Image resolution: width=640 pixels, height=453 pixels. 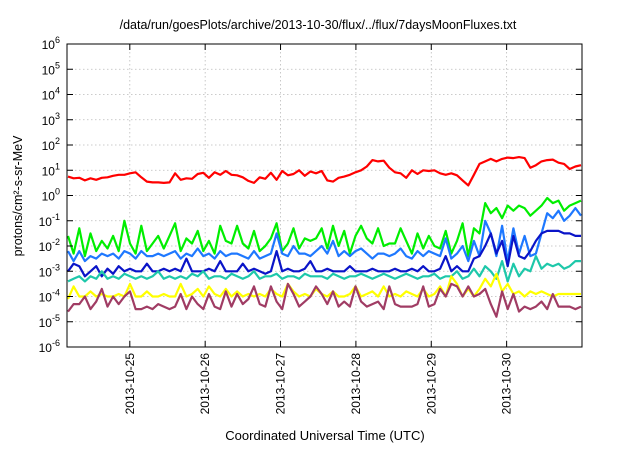 I want to click on y-tick-label: 10⁴, so click(x=51, y=94).